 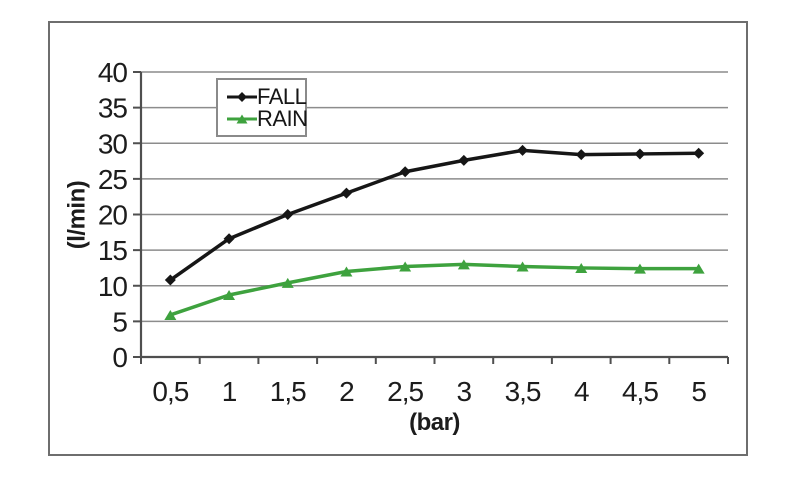 What do you see at coordinates (229, 391) in the screenshot?
I see `svg-text: 1` at bounding box center [229, 391].